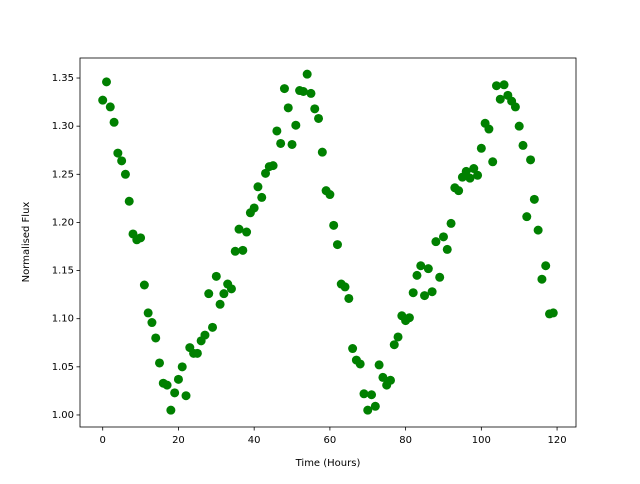 The image size is (640, 484). What do you see at coordinates (103, 440) in the screenshot?
I see `x-tick-label: 0` at bounding box center [103, 440].